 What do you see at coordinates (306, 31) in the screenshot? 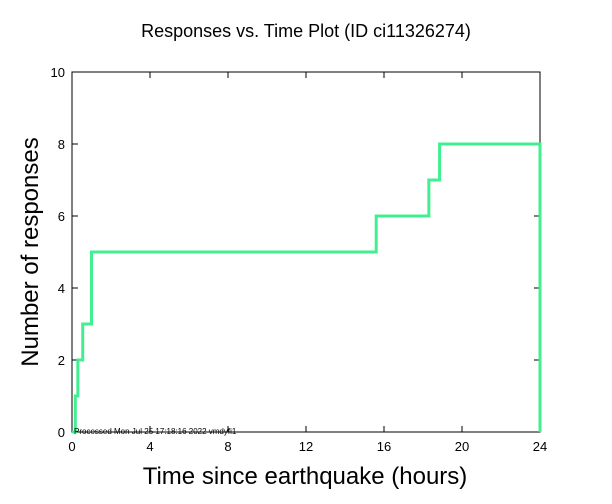
I see `chart-title: Responses vs. Time Plot (ID ci11326274)` at bounding box center [306, 31].